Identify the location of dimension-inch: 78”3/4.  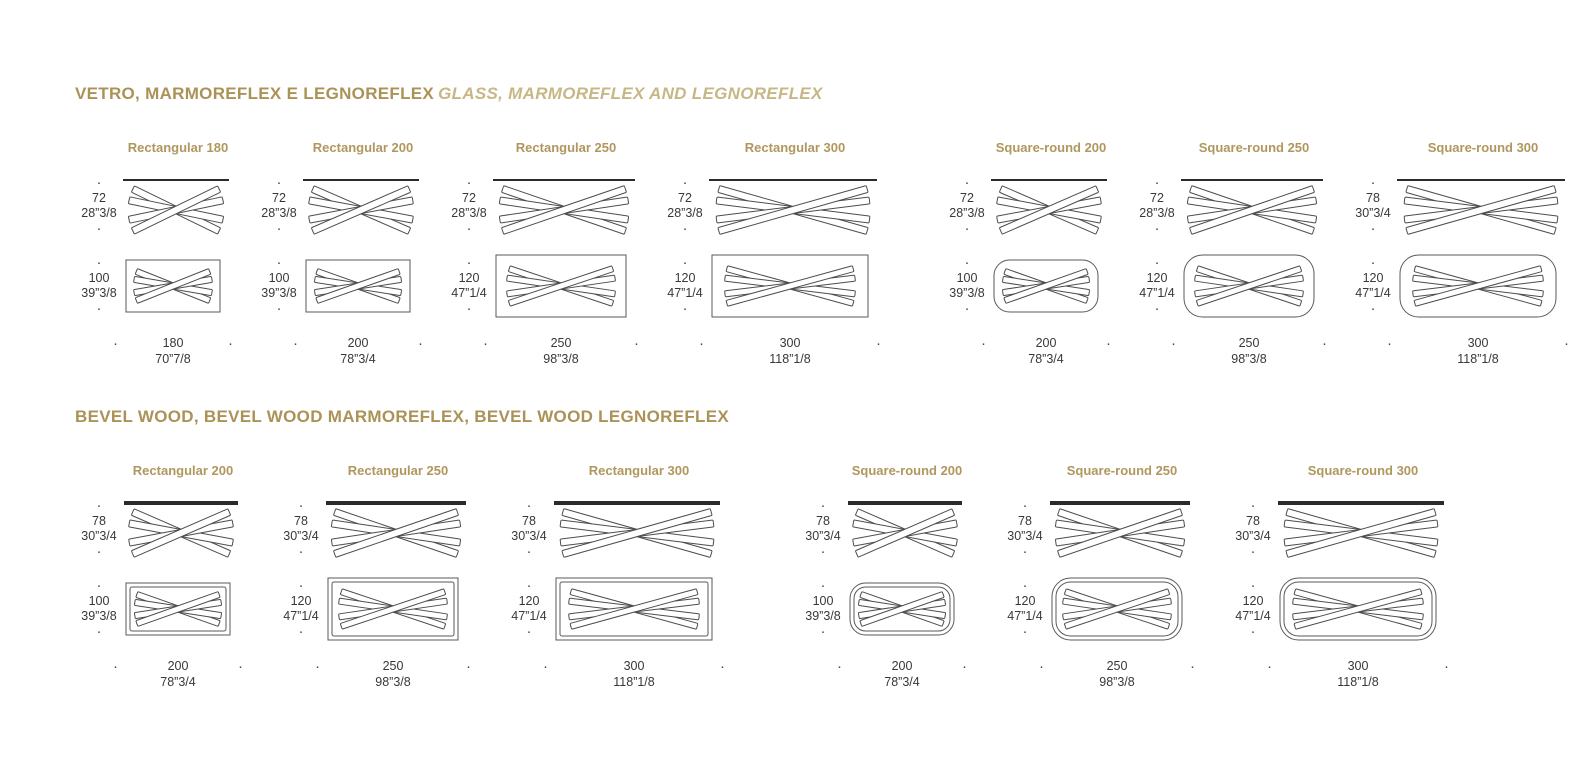
(178, 682).